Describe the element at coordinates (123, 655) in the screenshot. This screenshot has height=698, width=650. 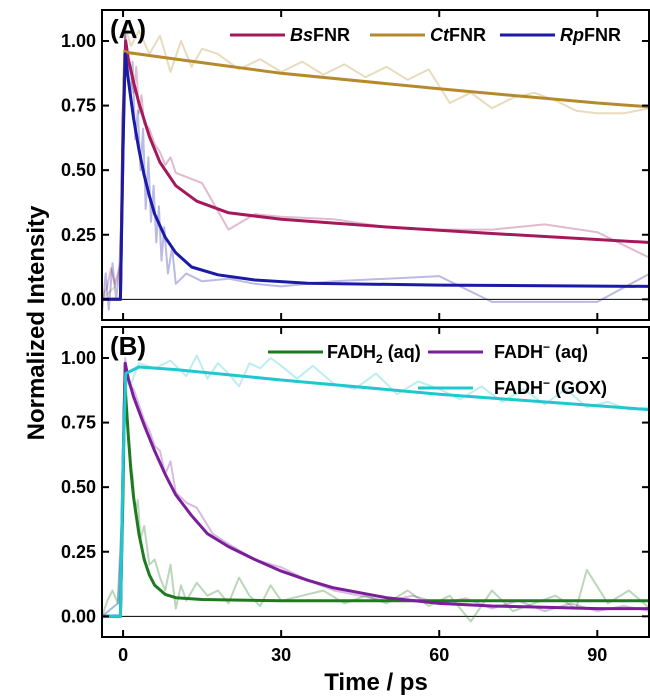
I see `x-tick-label: 0` at that location.